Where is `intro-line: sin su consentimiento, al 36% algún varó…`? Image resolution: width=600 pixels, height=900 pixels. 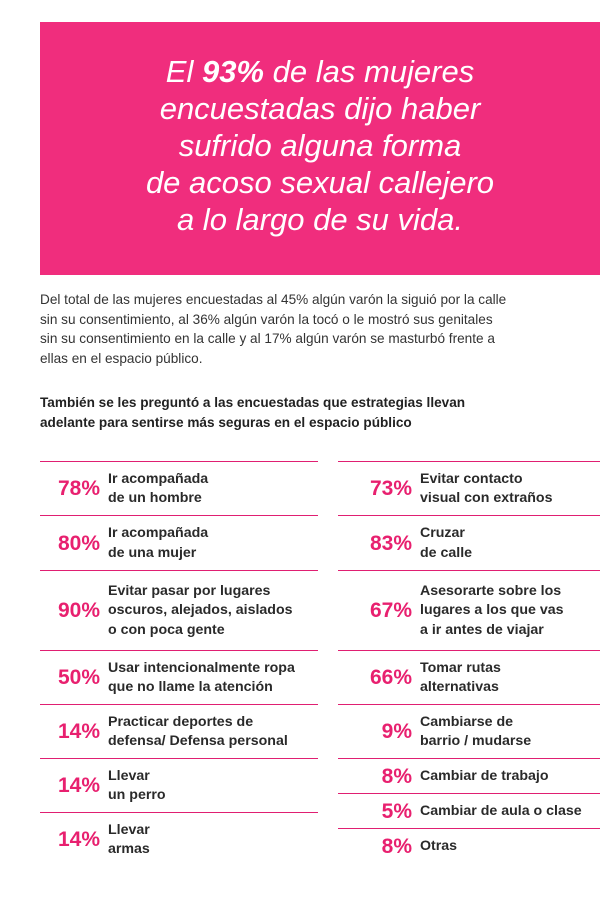 intro-line: sin su consentimiento, al 36% algún varó… is located at coordinates (266, 319).